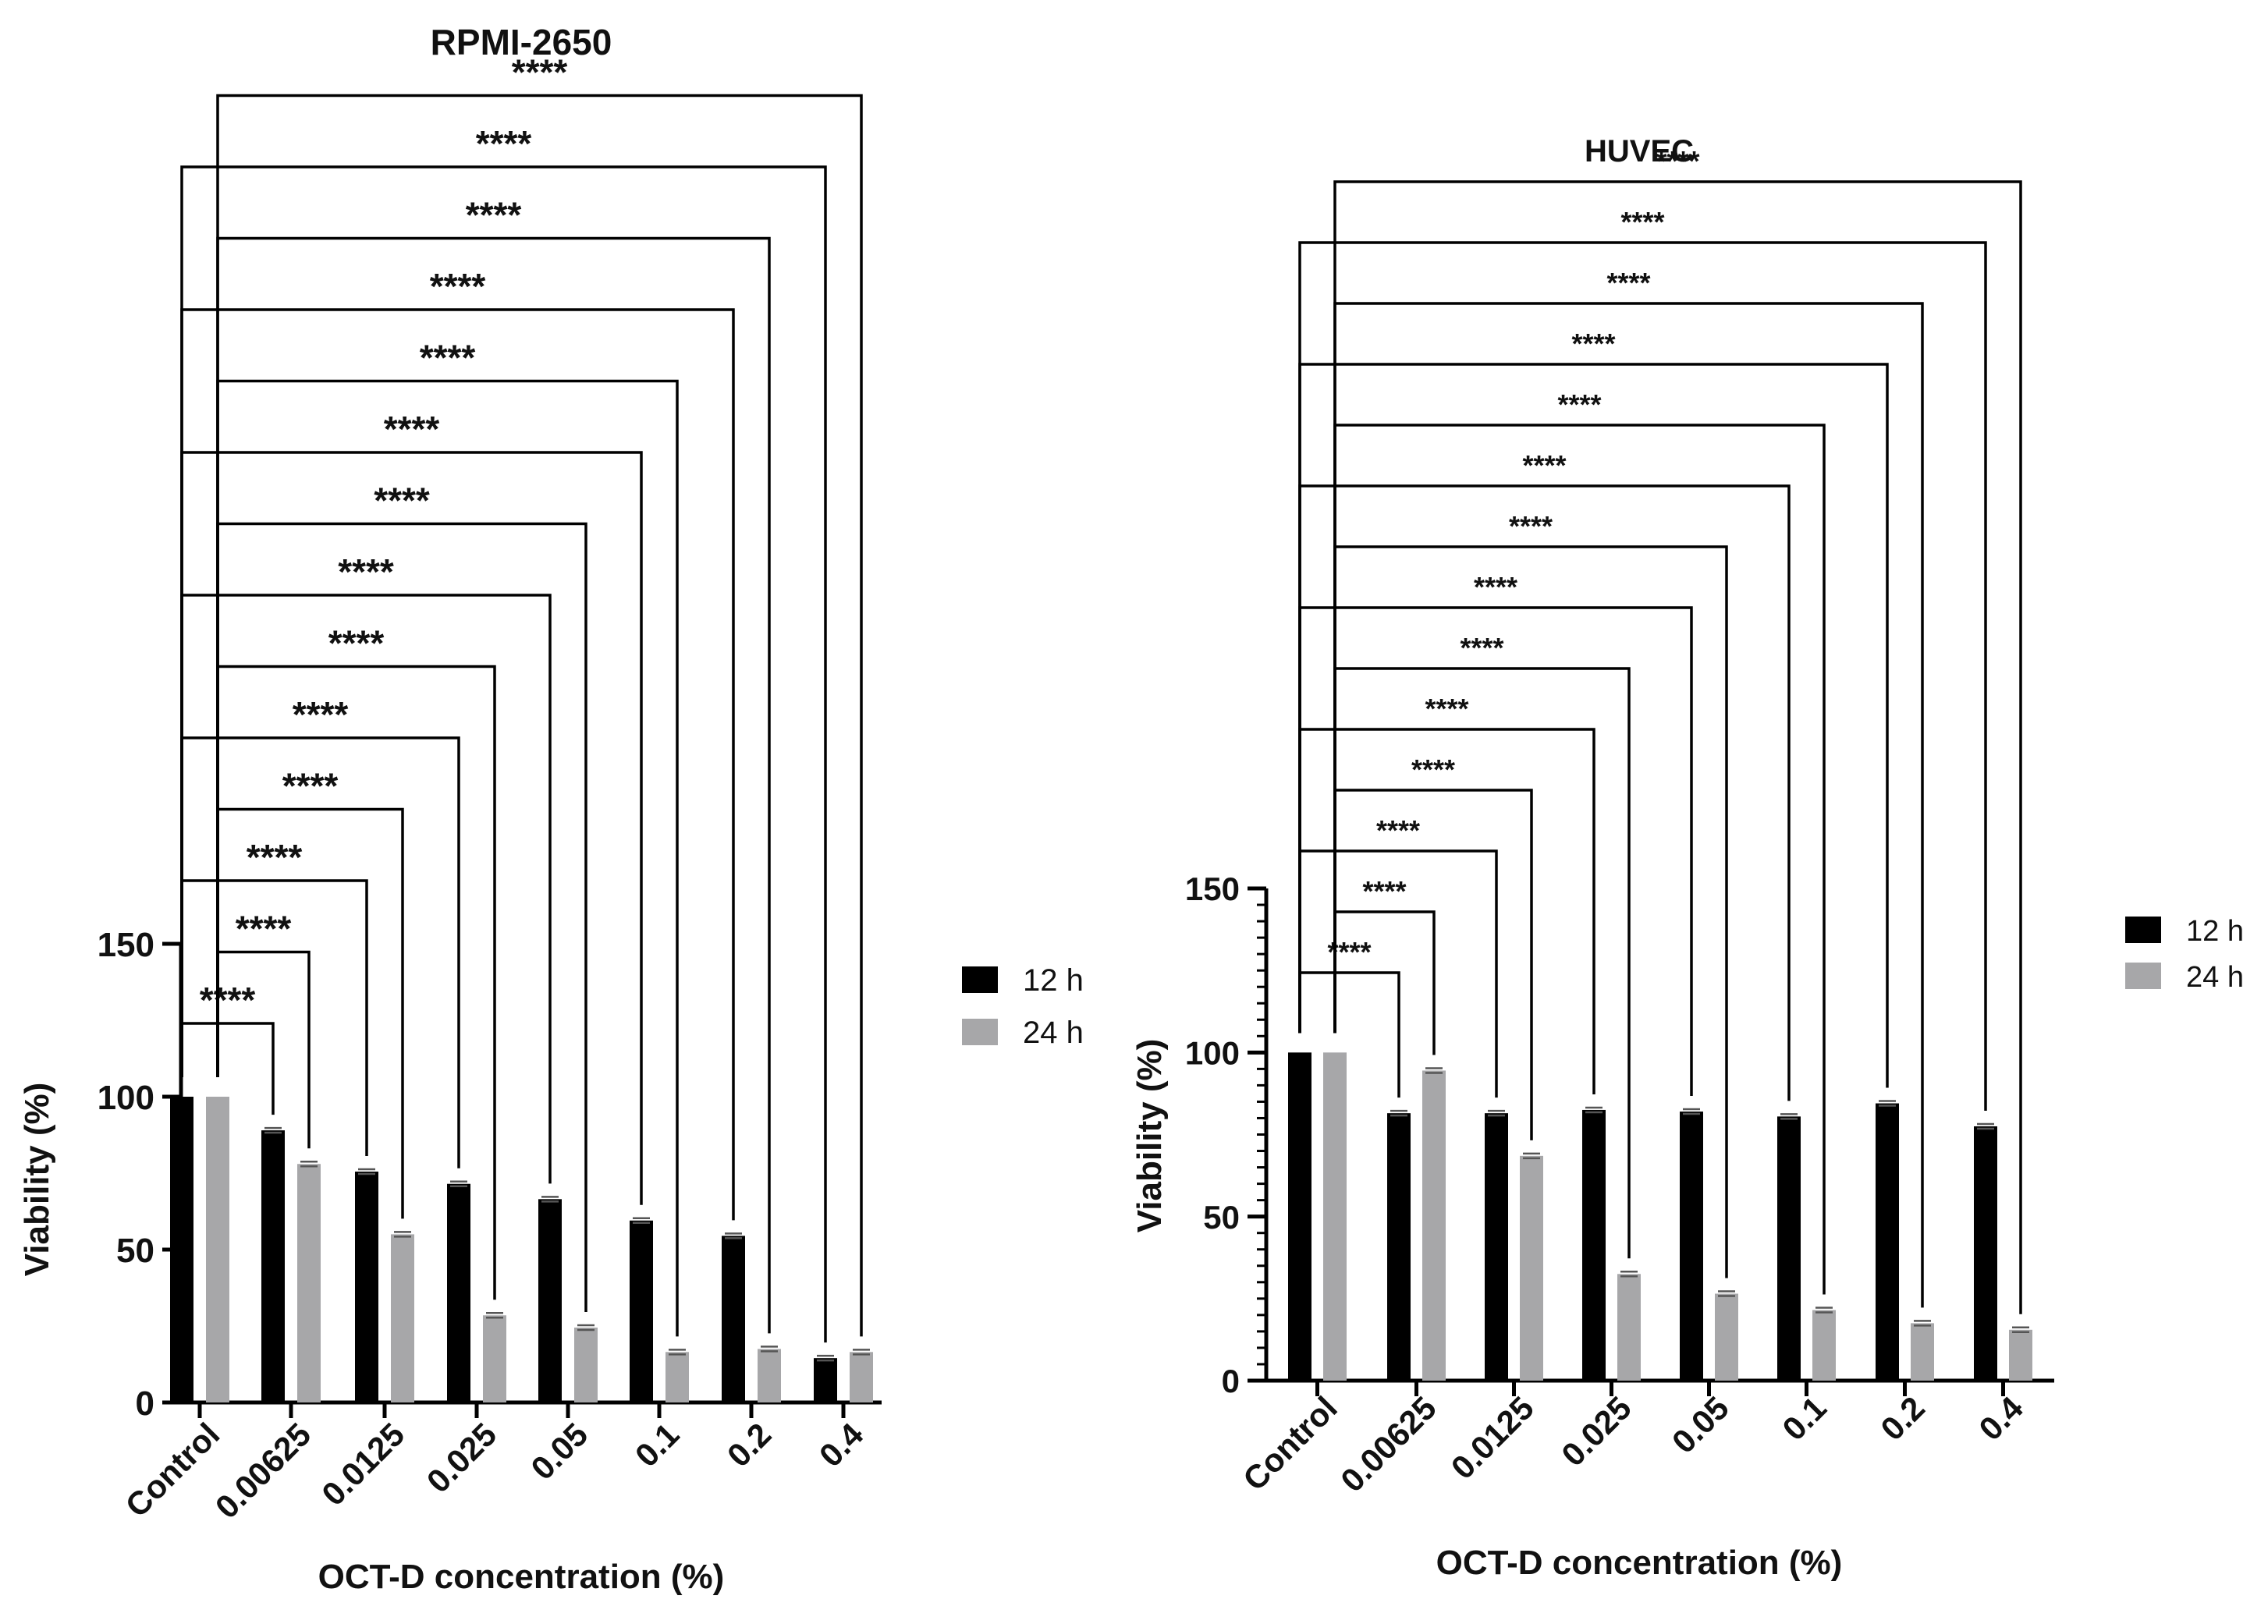 Image resolution: width=2268 pixels, height=1624 pixels. Describe the element at coordinates (522, 42) in the screenshot. I see `chart-title: RPMI-2650` at that location.